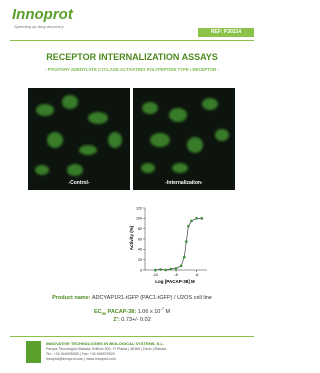 This screenshot has width=320, height=373. I want to click on tagline: Speeding up drug discovery, so click(39, 26).